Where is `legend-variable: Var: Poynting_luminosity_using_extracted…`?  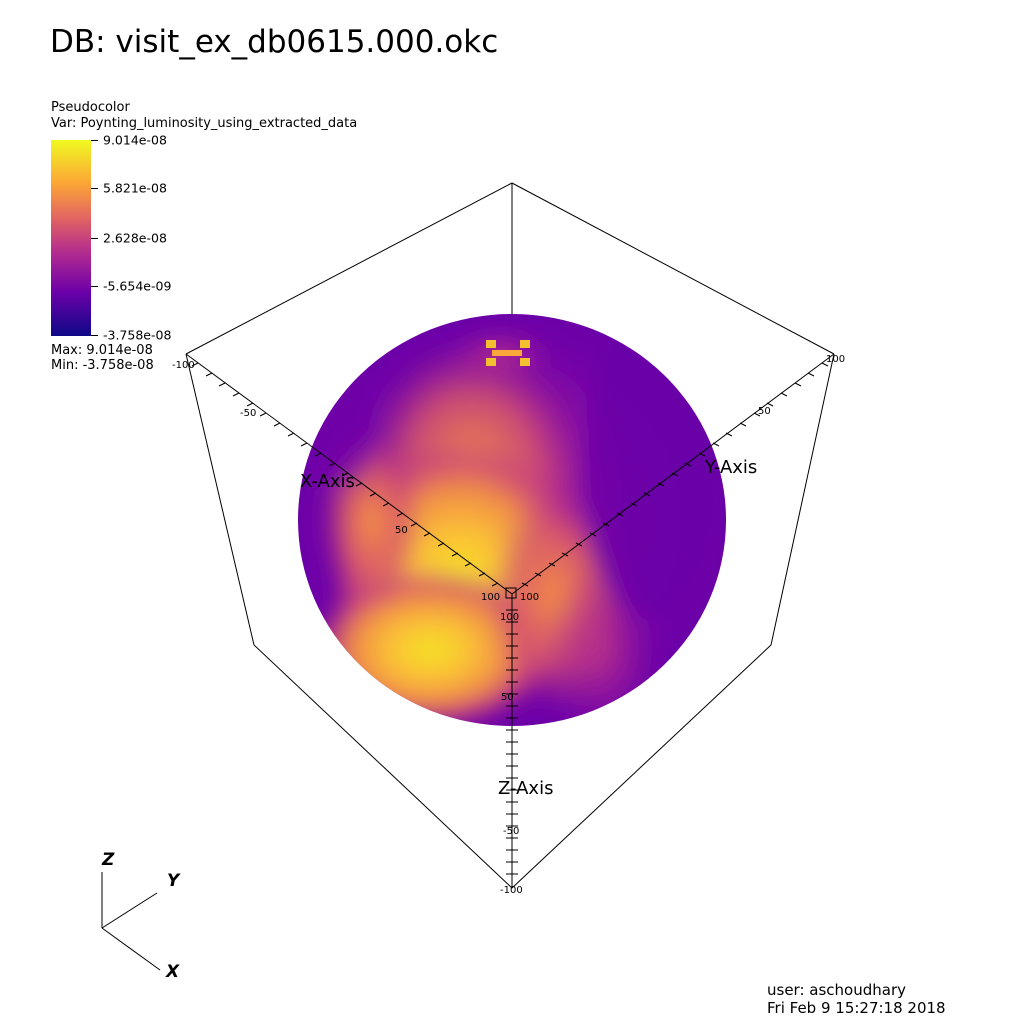 legend-variable: Var: Poynting_luminosity_using_extracted… is located at coordinates (204, 123).